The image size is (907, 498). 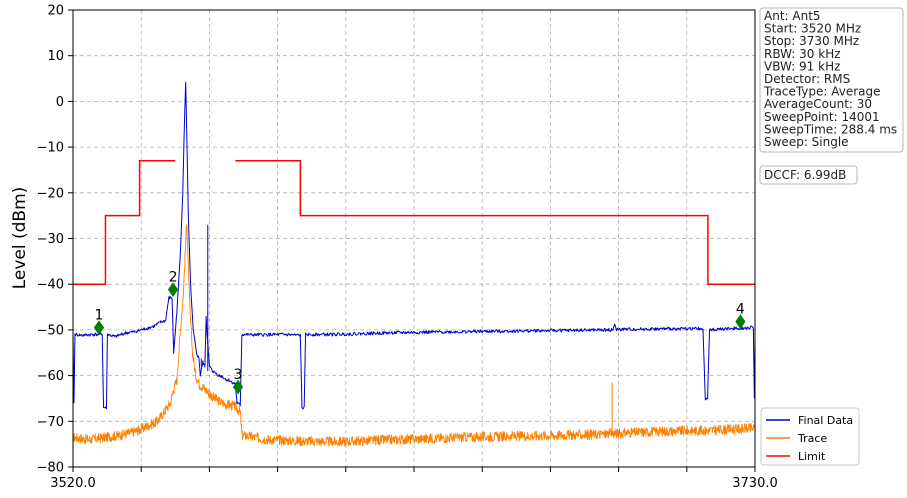 What do you see at coordinates (99, 316) in the screenshot?
I see `marker-label: 1` at bounding box center [99, 316].